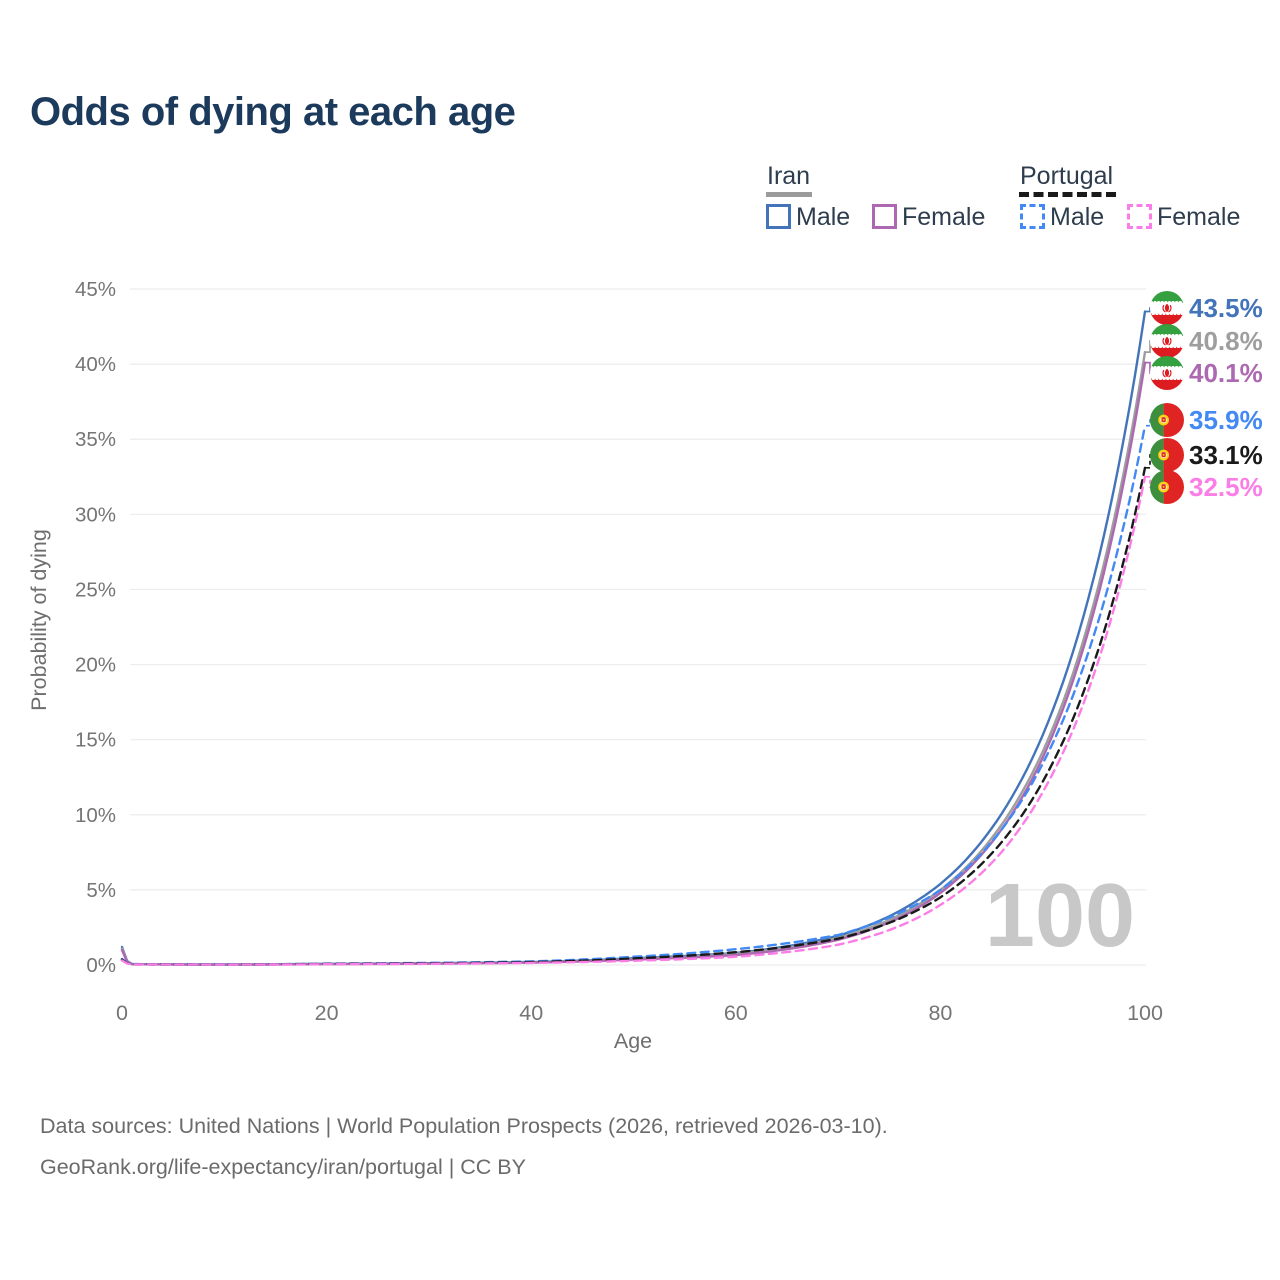  Describe the element at coordinates (944, 217) in the screenshot. I see `legend-label-iran-female: Female` at that location.